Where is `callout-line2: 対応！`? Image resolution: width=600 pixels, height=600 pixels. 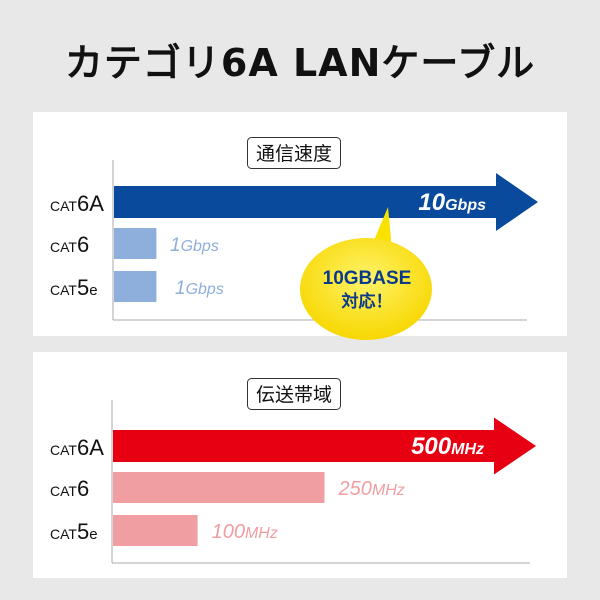 callout-line2: 対応！ is located at coordinates (367, 301).